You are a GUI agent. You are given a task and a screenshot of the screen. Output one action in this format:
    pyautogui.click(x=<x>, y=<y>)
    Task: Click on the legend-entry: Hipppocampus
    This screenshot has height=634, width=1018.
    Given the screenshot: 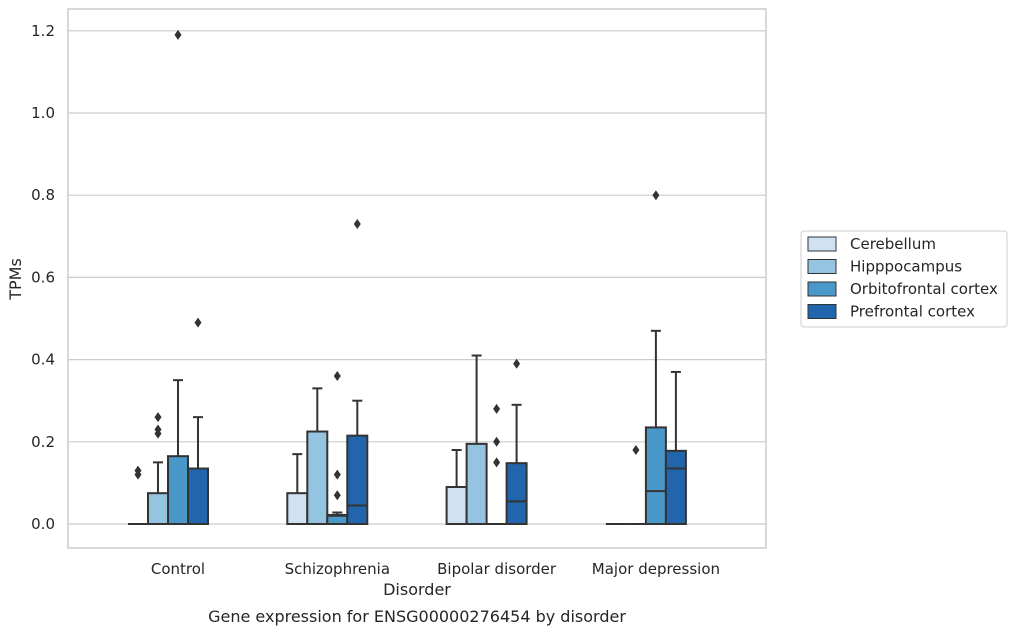 What is the action you would take?
    pyautogui.click(x=906, y=267)
    